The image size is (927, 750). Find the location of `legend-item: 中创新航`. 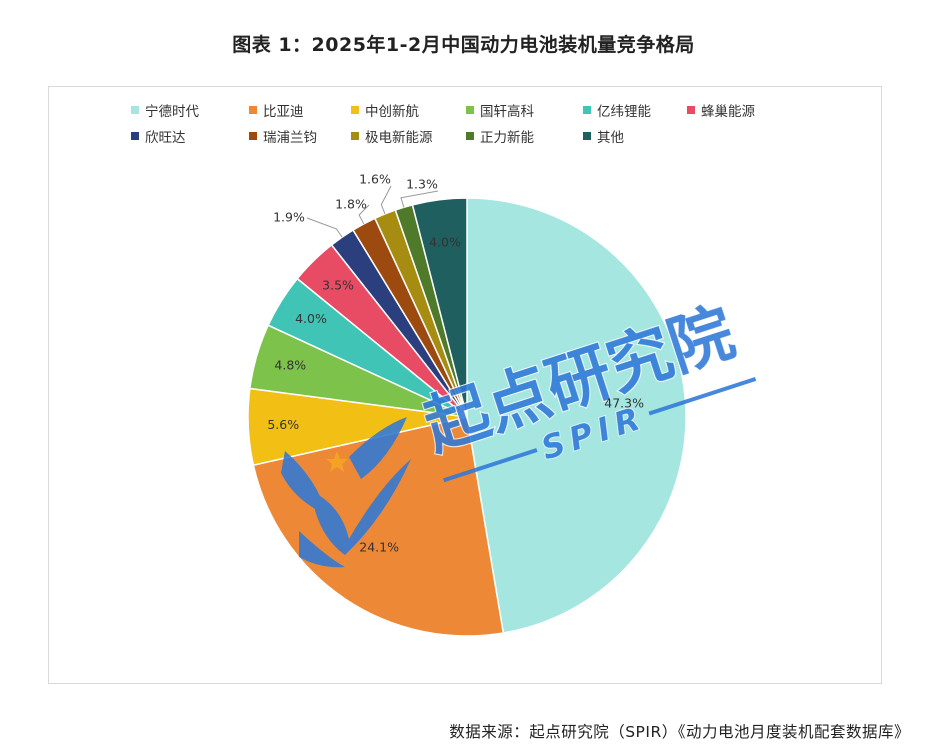

legend-item: 中创新航 is located at coordinates (385, 110).